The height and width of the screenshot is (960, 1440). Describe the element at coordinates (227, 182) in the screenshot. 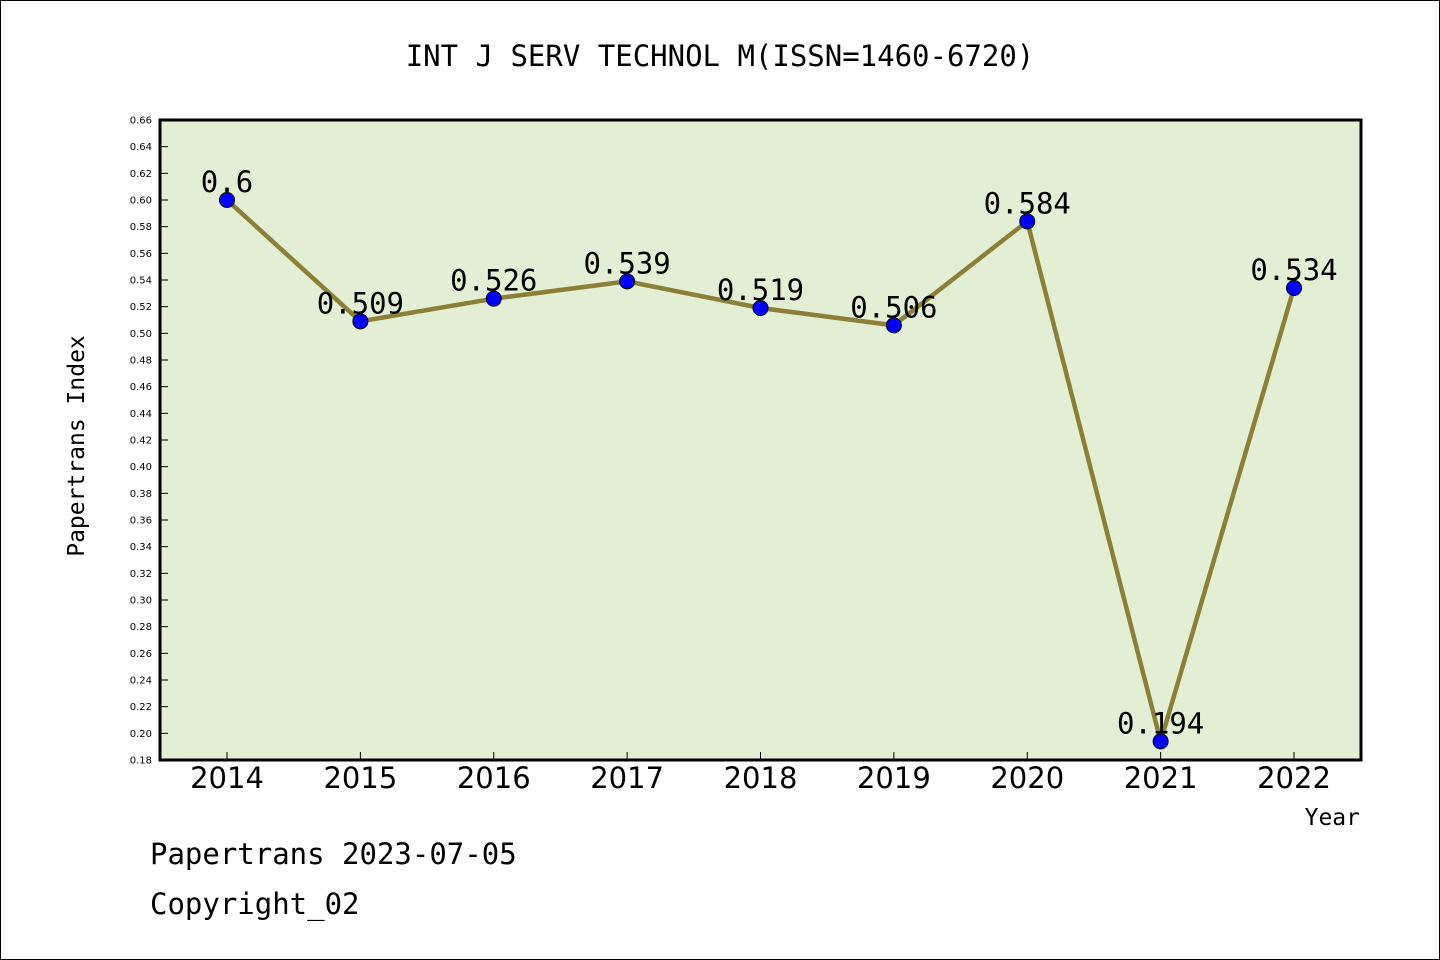

I see `data-label: 0.6` at that location.